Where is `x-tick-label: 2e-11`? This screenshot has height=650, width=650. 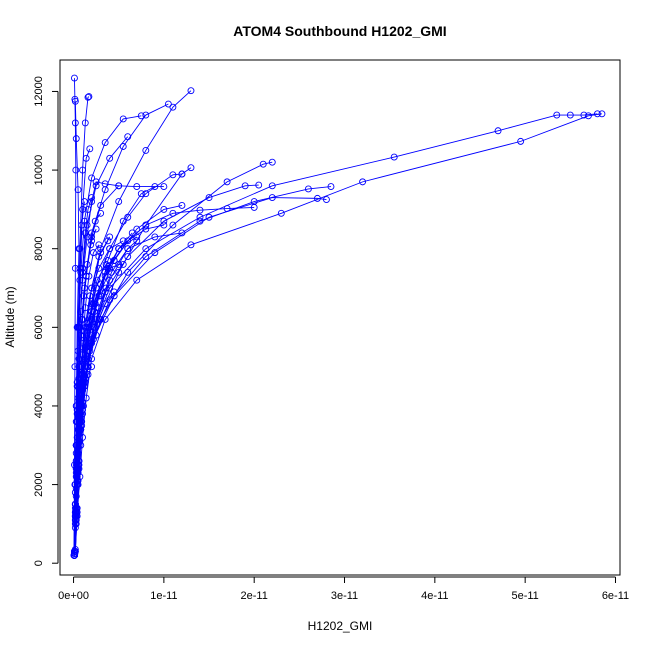
x-tick-label: 2e-11 is located at coordinates (254, 596).